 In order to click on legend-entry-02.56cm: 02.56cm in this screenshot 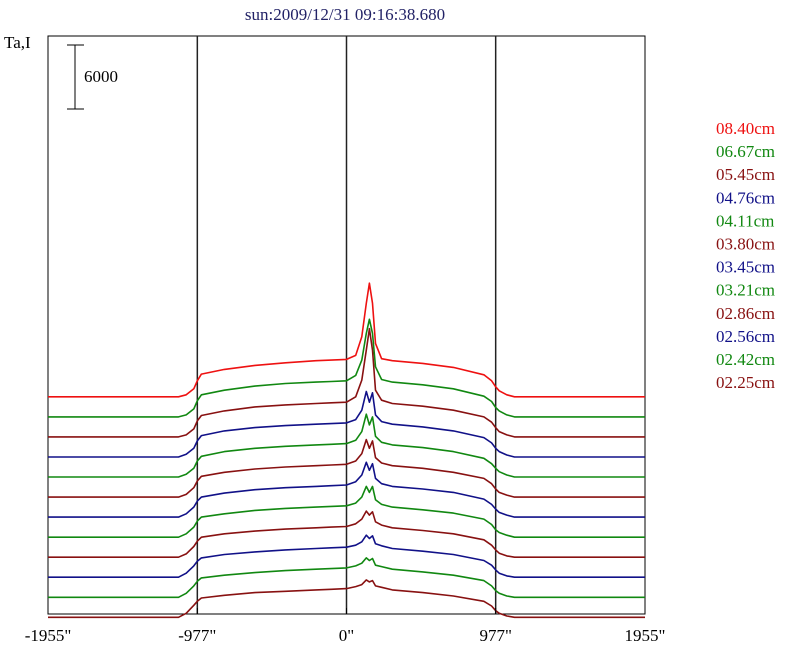, I will do `click(745, 336)`.